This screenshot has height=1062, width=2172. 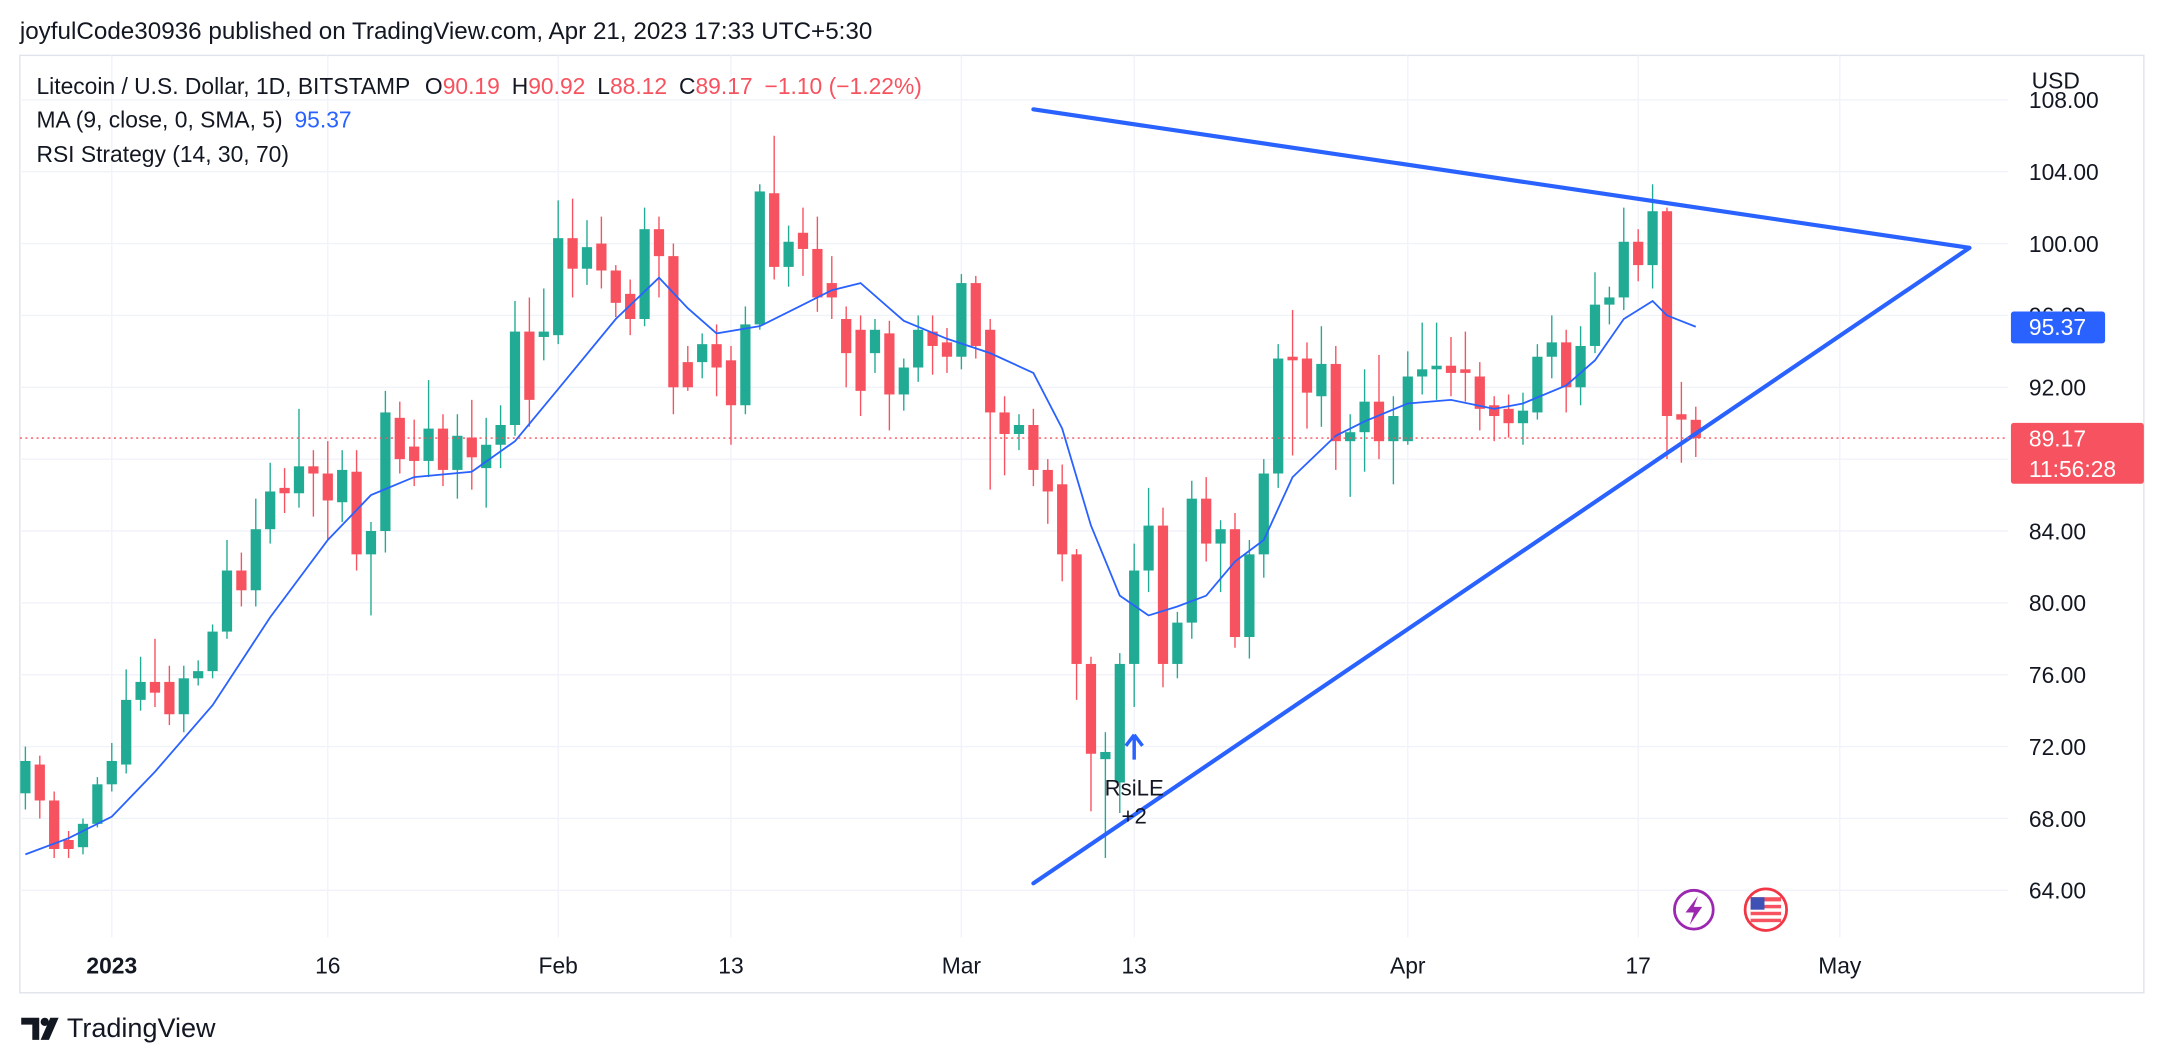 I want to click on signal-marker: RsiLE+2, so click(x=1134, y=780).